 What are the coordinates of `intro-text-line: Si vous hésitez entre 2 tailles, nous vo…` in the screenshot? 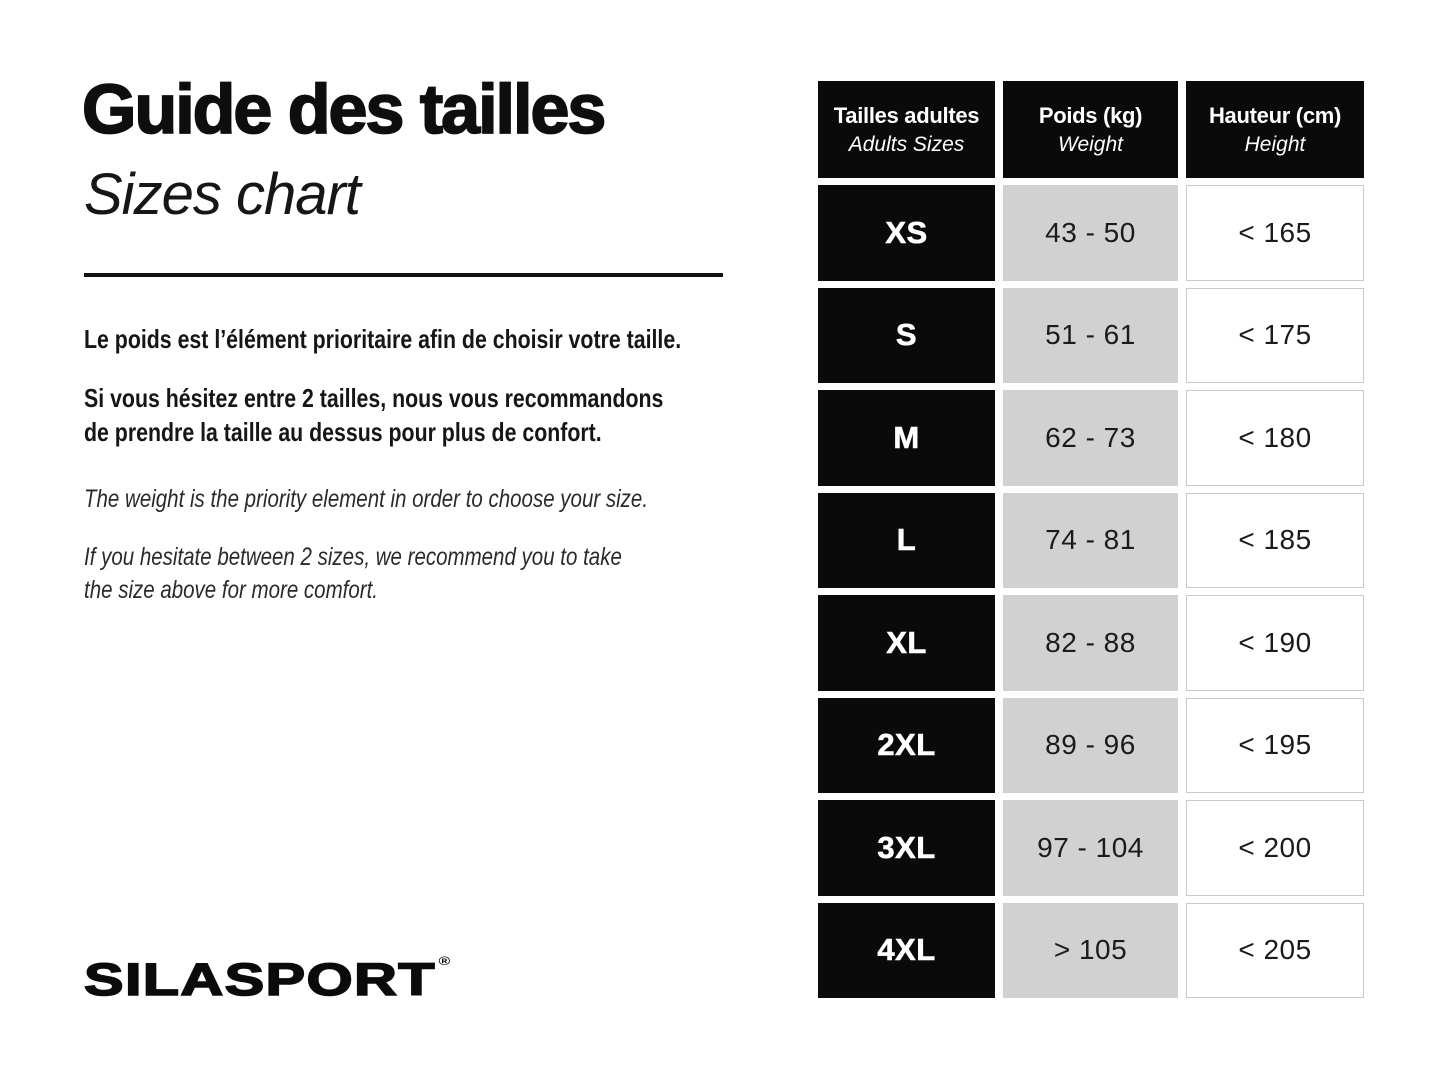 It's located at (374, 398).